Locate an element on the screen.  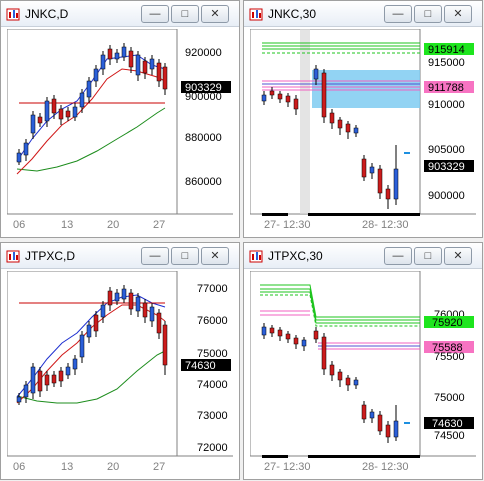
window-titlebar: JNKC,D — □ ✕ is located at coordinates (120, 14).